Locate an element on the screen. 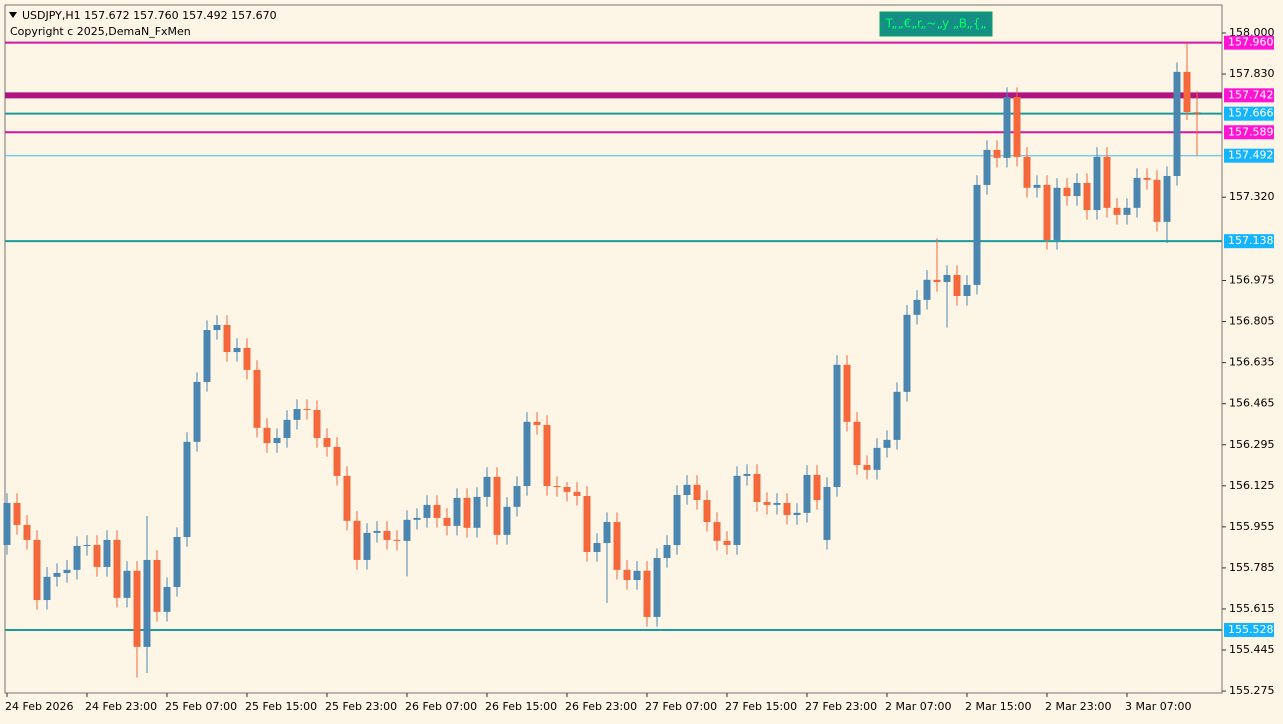  x-tick-label: 27 Feb 15:00 is located at coordinates (761, 706).